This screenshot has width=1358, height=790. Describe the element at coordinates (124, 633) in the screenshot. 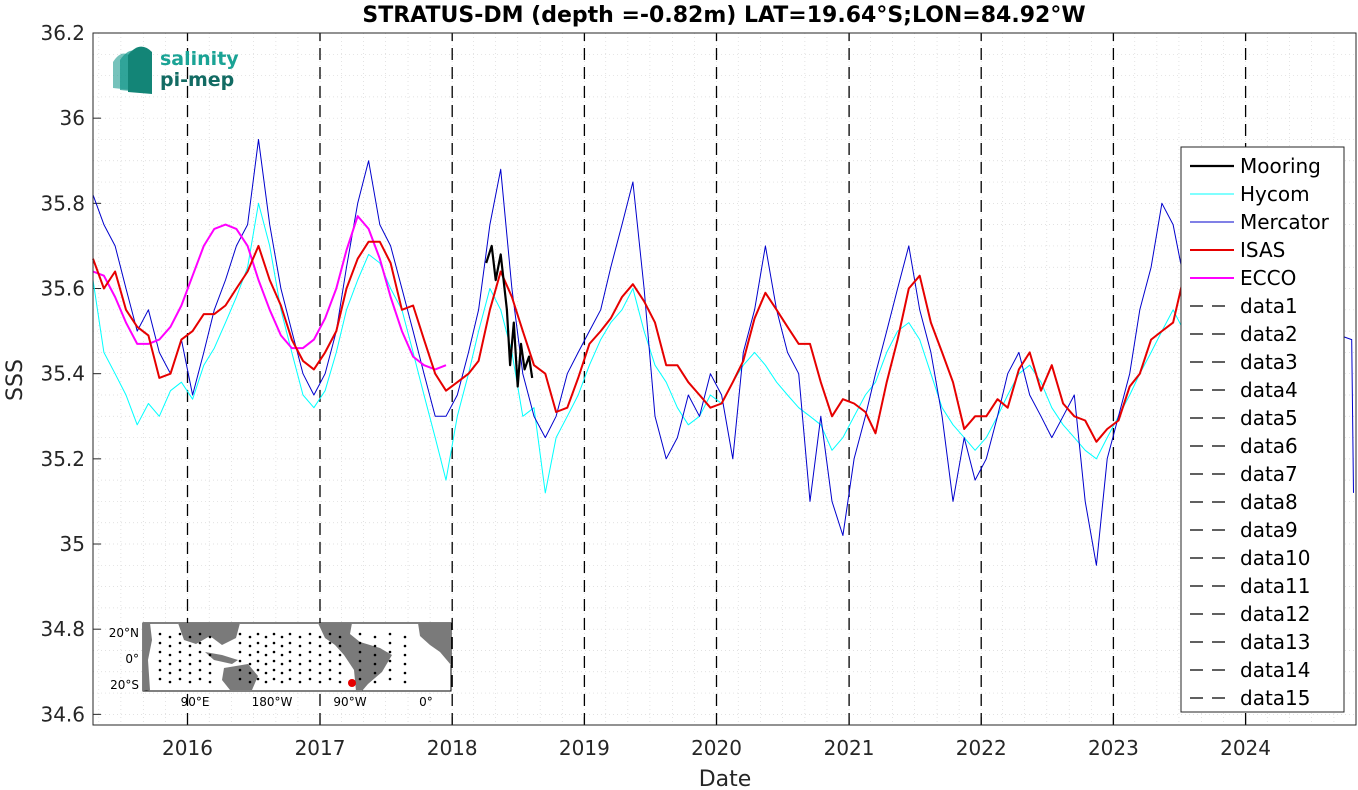

I see `inset-lat-label-1: 20°N` at that location.